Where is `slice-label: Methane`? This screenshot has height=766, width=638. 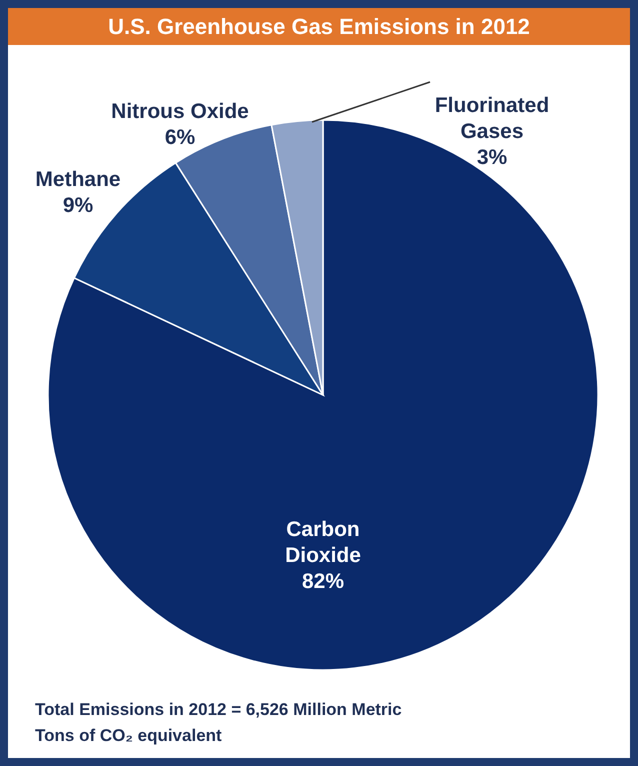 slice-label: Methane is located at coordinates (78, 179).